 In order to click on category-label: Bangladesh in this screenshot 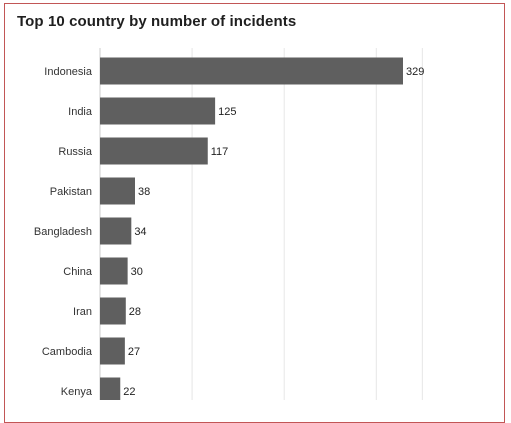, I will do `click(63, 232)`.